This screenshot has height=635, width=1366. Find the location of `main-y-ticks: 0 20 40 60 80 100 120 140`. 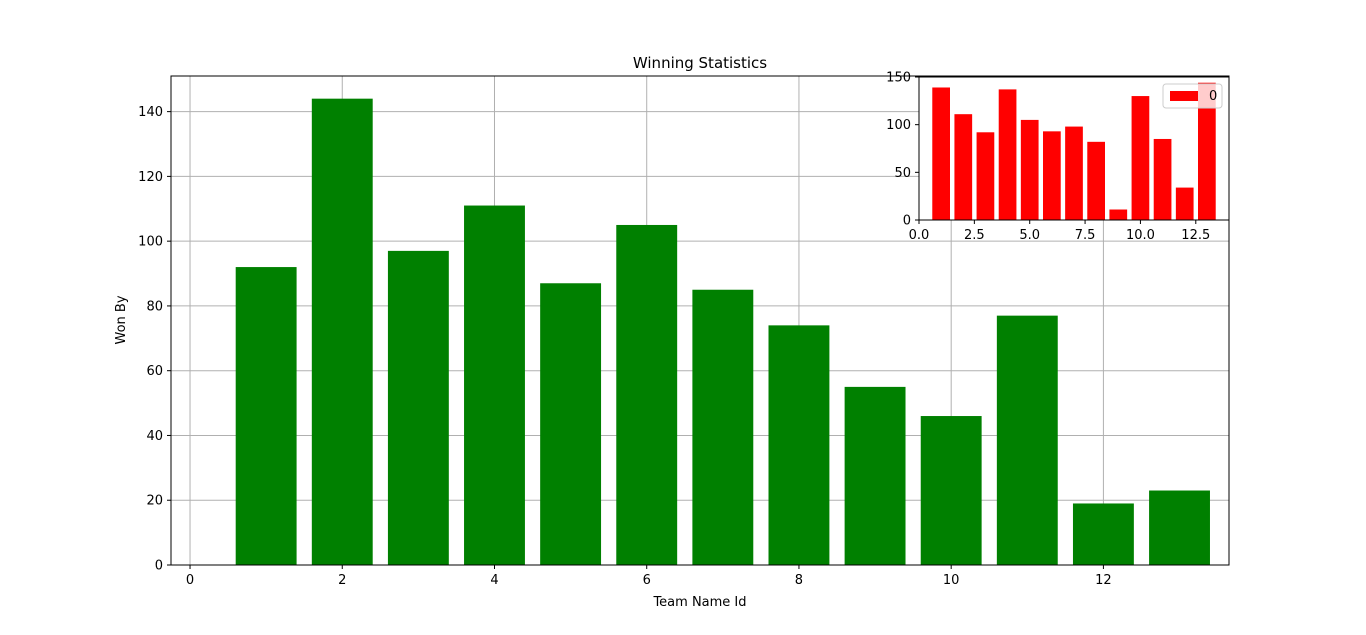

main-y-ticks: 0 20 40 60 80 100 120 140 is located at coordinates (154, 339).